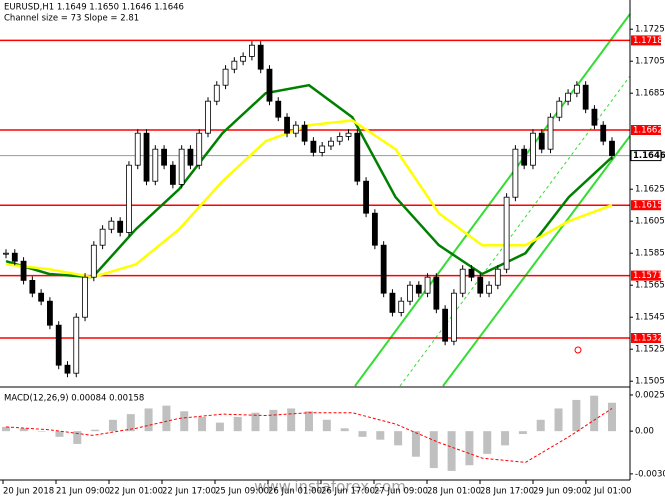  What do you see at coordinates (348, 492) in the screenshot?
I see `x-tick-label: 26 Jun 17:00` at bounding box center [348, 492].